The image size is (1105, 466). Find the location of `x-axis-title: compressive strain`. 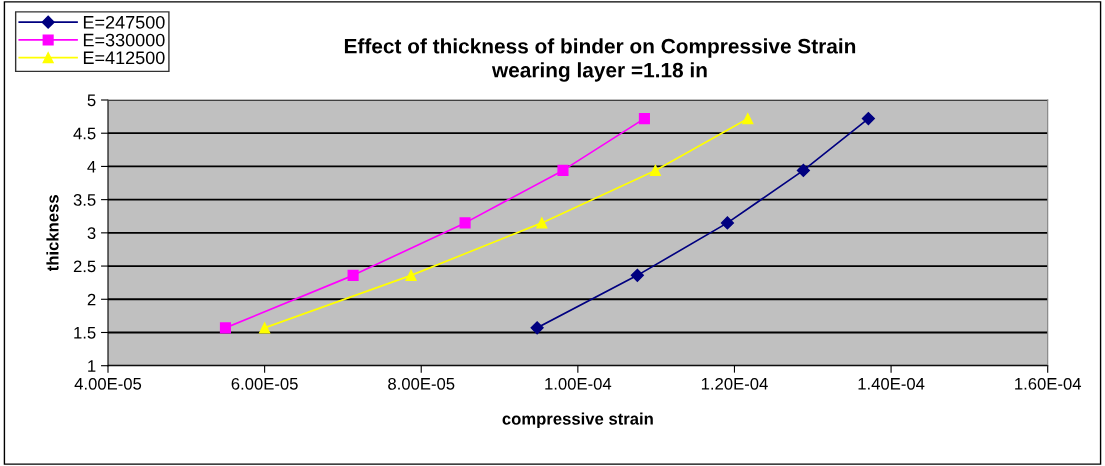

x-axis-title: compressive strain is located at coordinates (577, 420).